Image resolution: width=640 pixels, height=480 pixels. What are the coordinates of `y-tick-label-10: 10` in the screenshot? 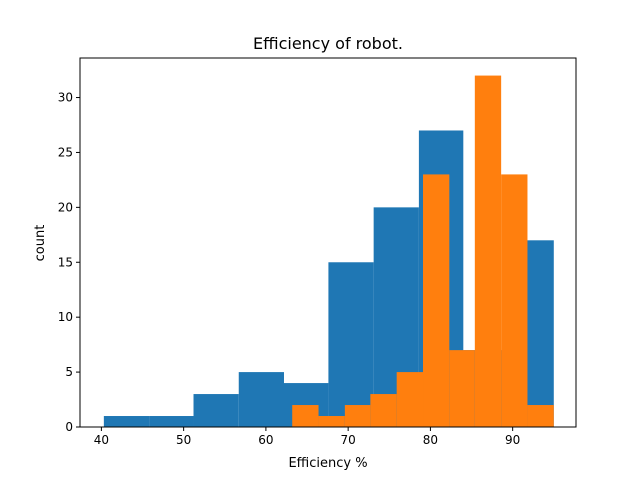 It's located at (65, 317).